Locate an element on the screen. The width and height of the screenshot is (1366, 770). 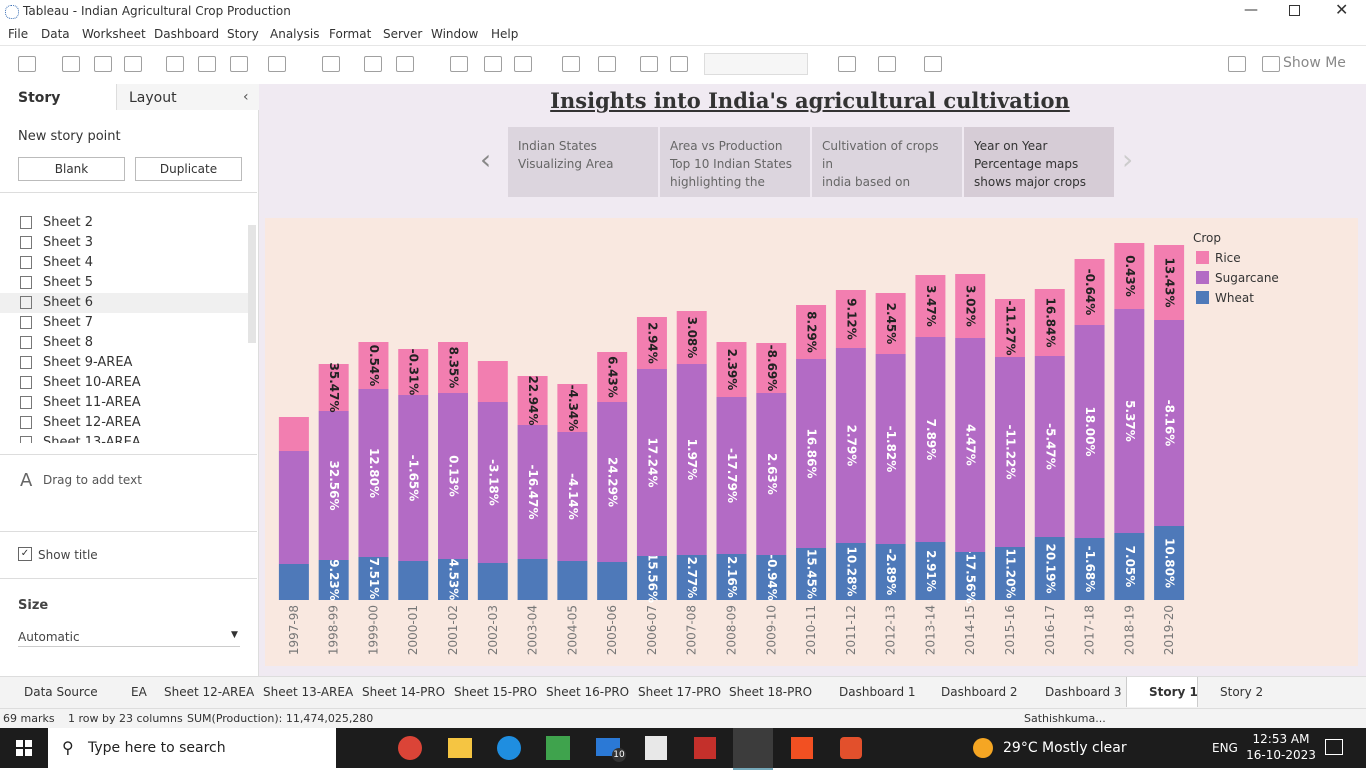
menu-item: Analysis is located at coordinates (295, 34).